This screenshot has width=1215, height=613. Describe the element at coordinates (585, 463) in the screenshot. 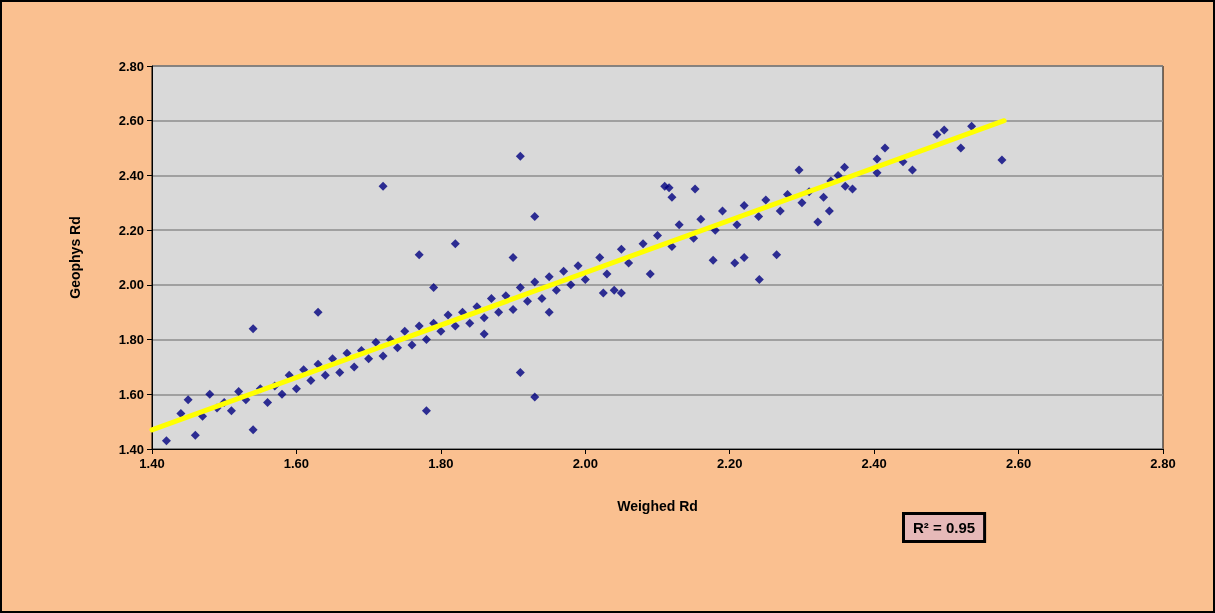

I see `x-tick-label: 2.00` at that location.